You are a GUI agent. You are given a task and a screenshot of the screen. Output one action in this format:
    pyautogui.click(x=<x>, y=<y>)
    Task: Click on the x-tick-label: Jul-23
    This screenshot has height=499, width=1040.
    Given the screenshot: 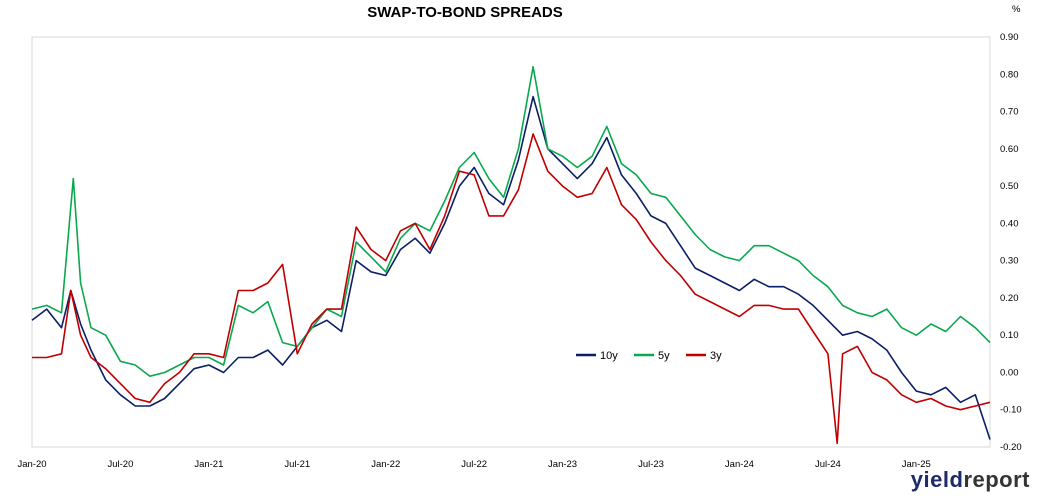 What is the action you would take?
    pyautogui.click(x=651, y=464)
    